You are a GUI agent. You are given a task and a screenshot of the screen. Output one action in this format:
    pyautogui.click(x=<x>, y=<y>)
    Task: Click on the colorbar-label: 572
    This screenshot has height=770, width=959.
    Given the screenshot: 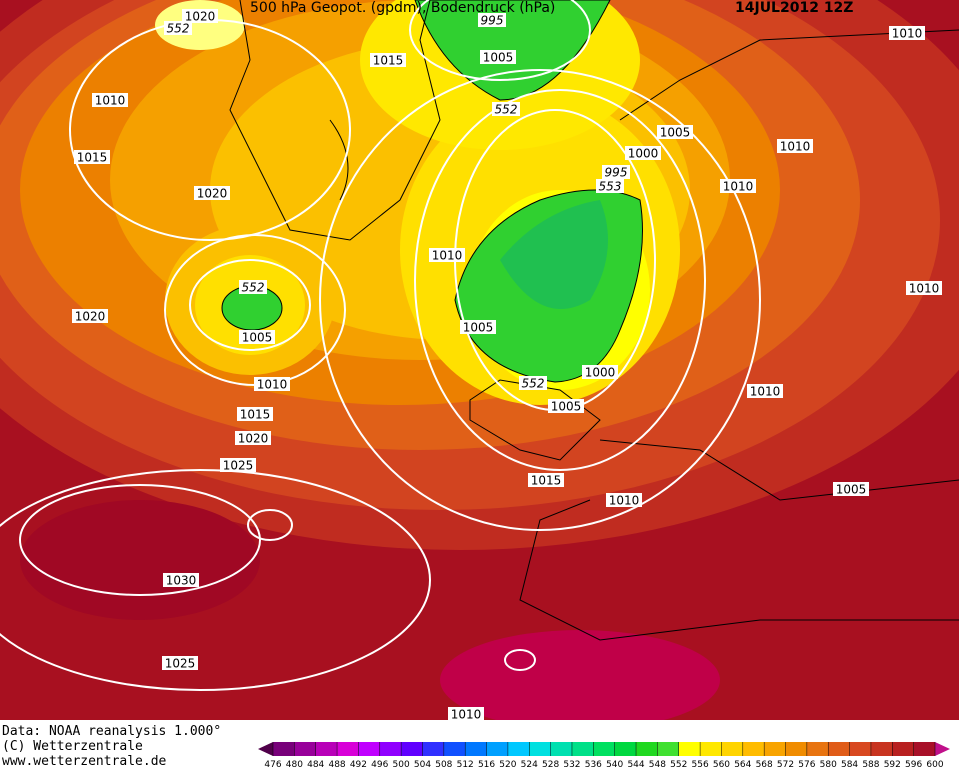 What is the action you would take?
    pyautogui.click(x=785, y=765)
    